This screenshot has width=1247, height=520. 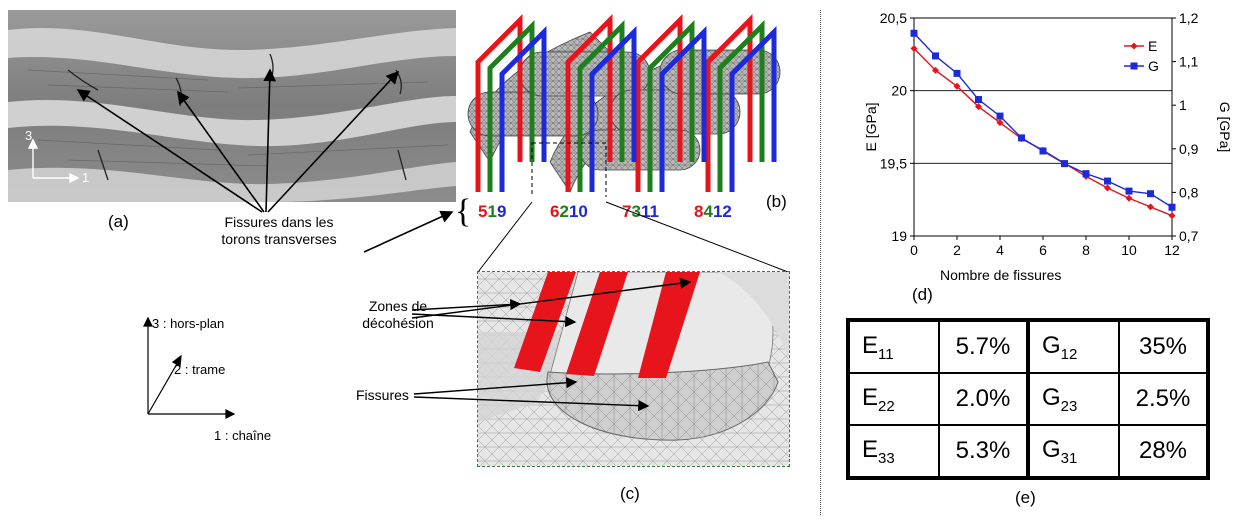 What do you see at coordinates (29, 135) in the screenshot?
I see `micrograph-axis-3: 3` at bounding box center [29, 135].